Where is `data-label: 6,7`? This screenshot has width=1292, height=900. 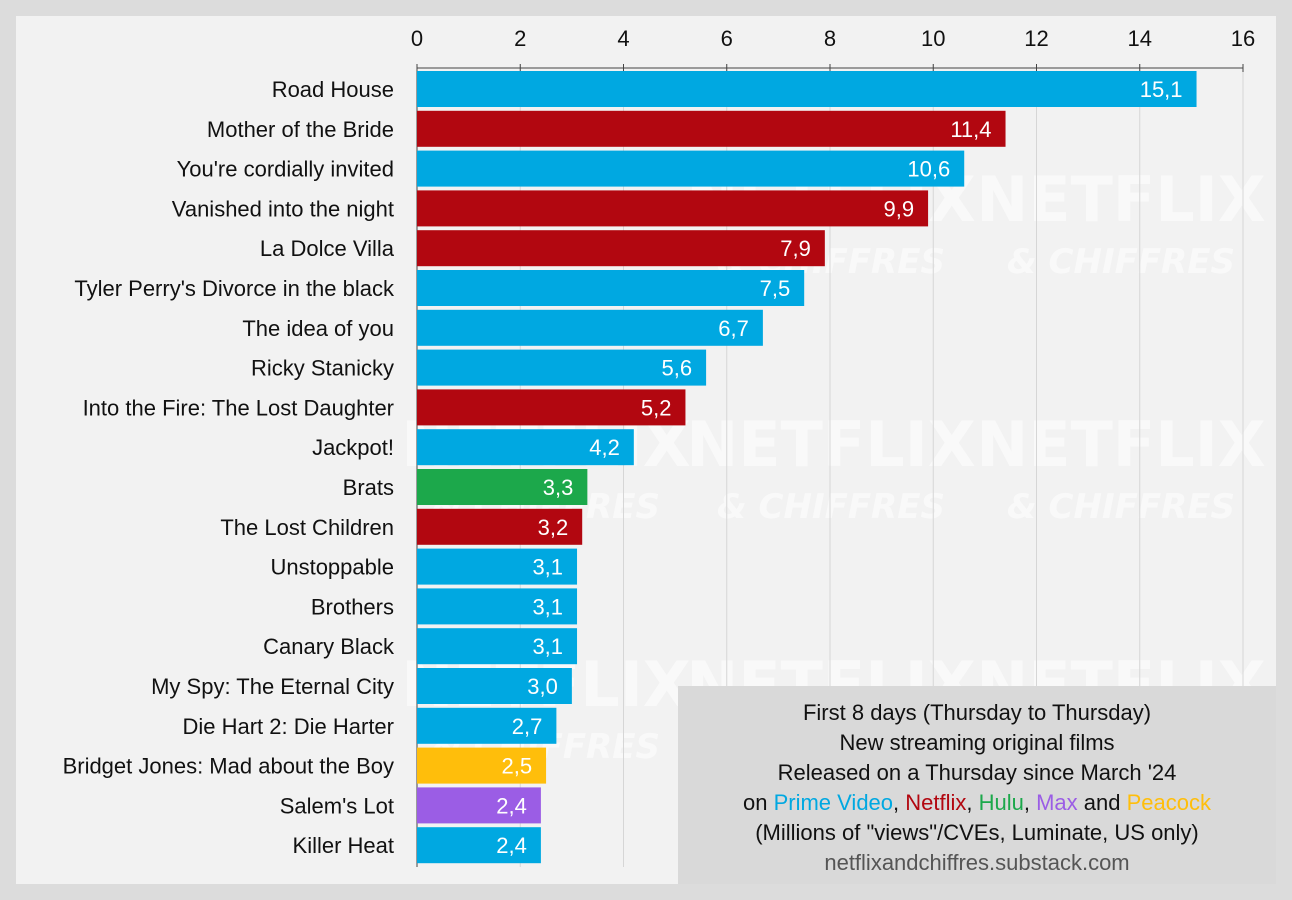 data-label: 6,7 is located at coordinates (733, 328).